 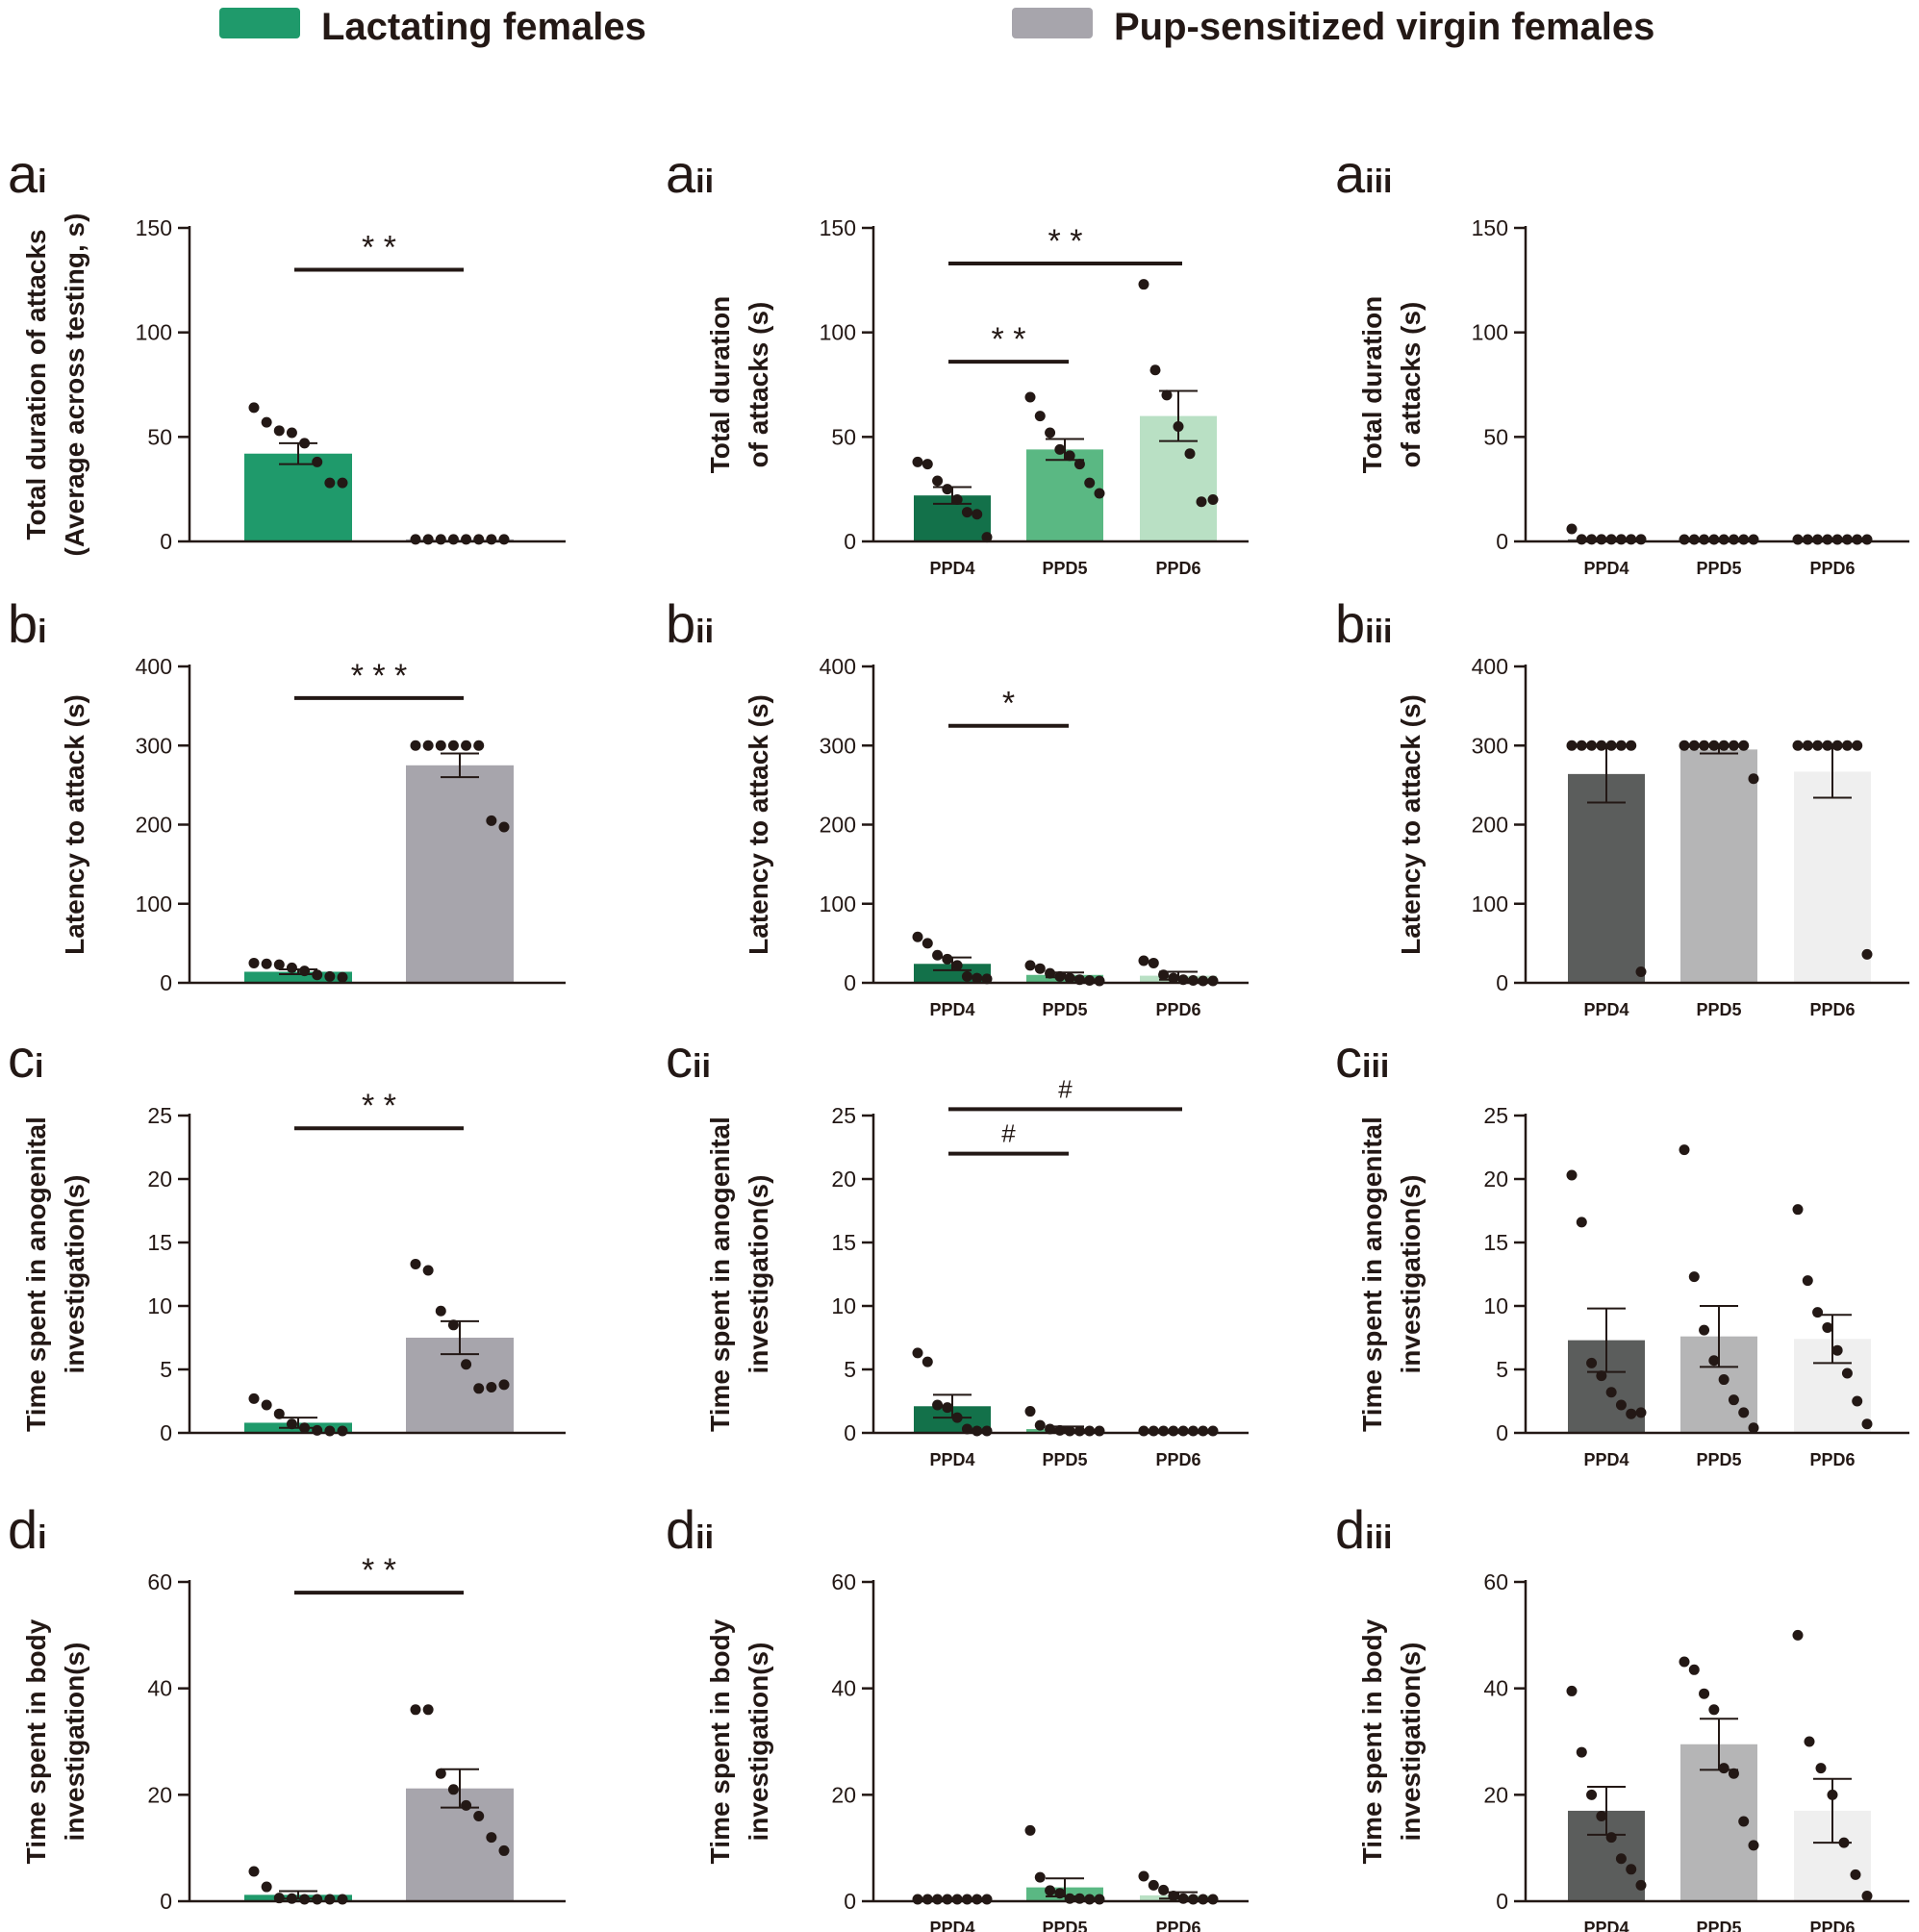 I want to click on x-tick-label: PPD4, so click(x=1606, y=1459).